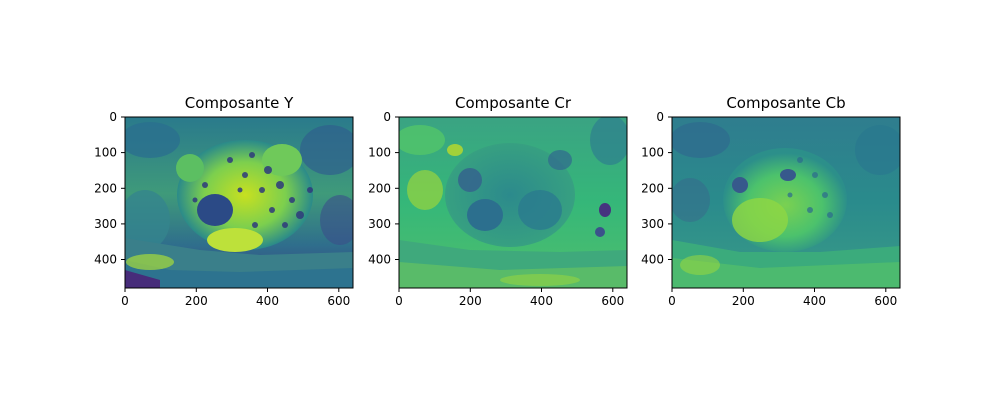 The width and height of the screenshot is (1000, 400). What do you see at coordinates (785, 103) in the screenshot?
I see `panel-title: Composante Cb` at bounding box center [785, 103].